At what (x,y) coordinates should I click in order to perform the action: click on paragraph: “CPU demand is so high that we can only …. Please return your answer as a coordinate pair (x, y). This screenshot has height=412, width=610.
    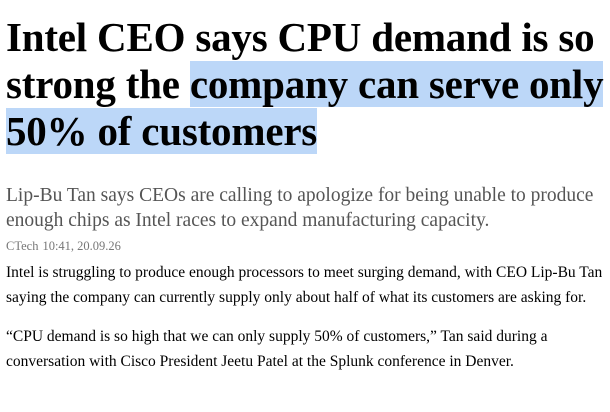
    Looking at the image, I should click on (277, 349).